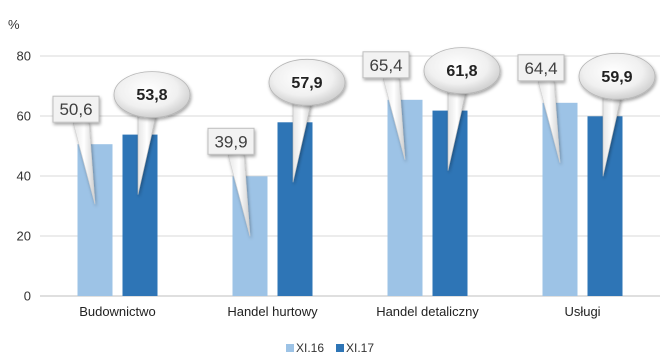 This screenshot has height=356, width=672. What do you see at coordinates (117, 311) in the screenshot?
I see `x-category-label: Budownictwo` at bounding box center [117, 311].